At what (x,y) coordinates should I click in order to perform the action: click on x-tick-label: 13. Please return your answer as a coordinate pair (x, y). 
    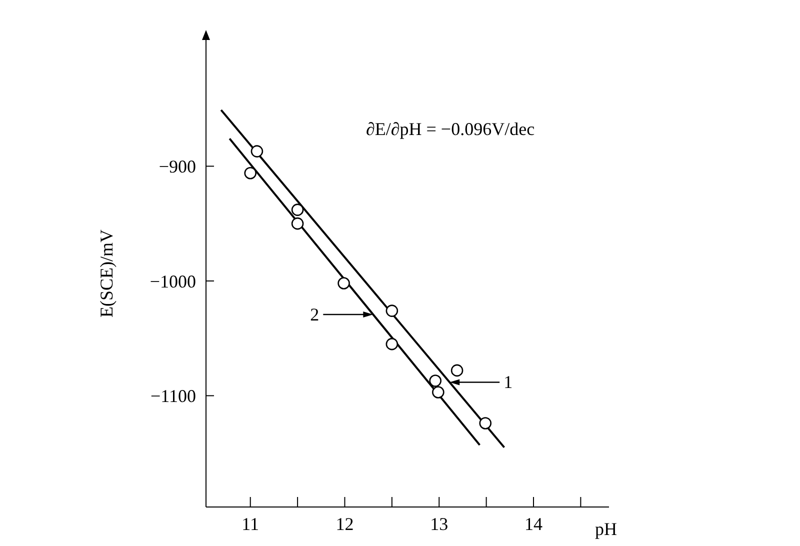
    Looking at the image, I should click on (439, 524).